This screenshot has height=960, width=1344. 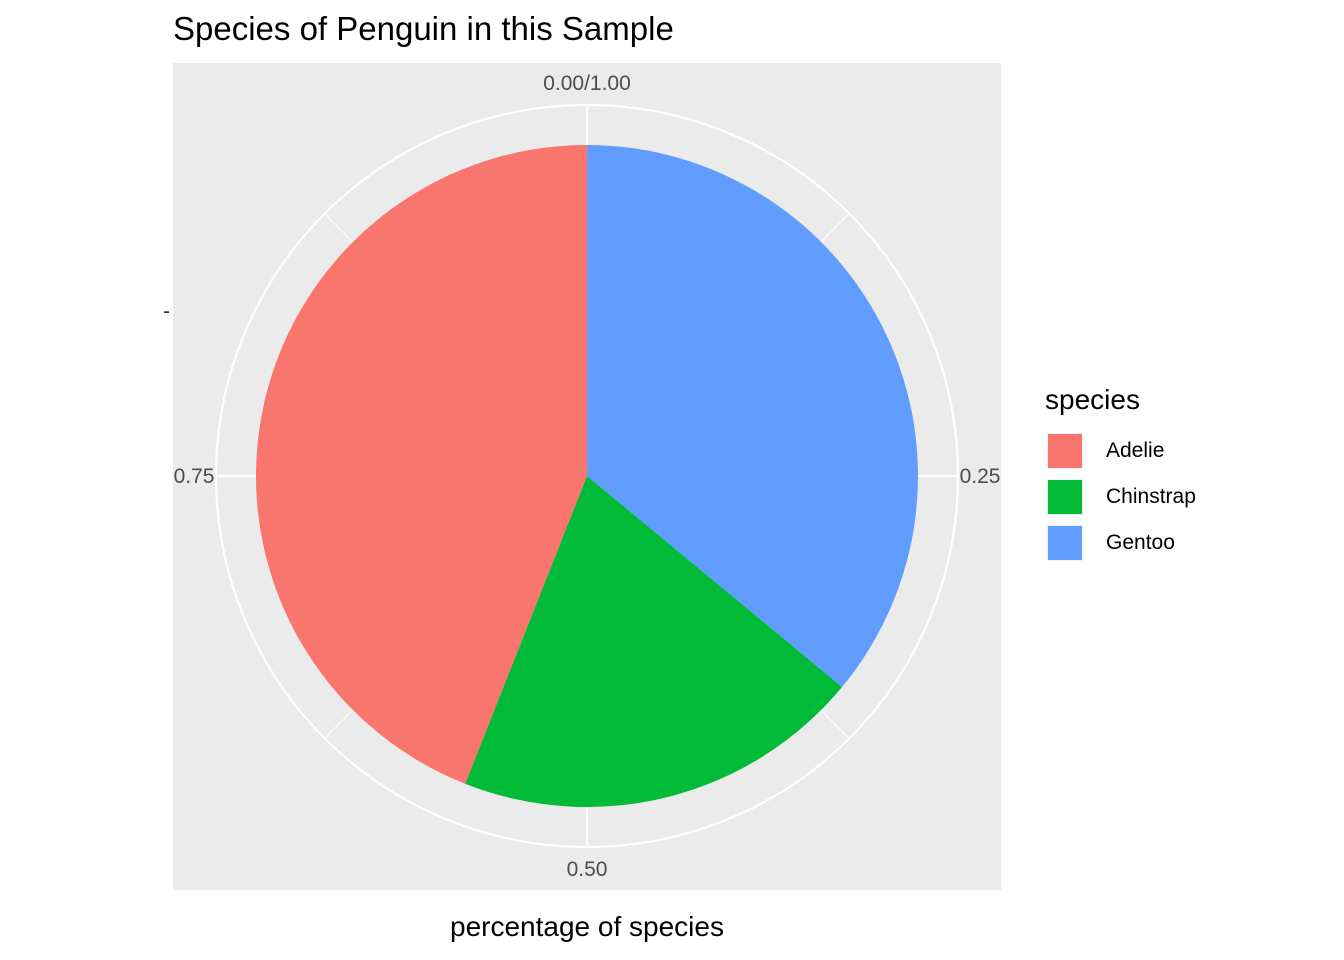 I want to click on legend-item-adelie: Adelie, so click(x=1120, y=451).